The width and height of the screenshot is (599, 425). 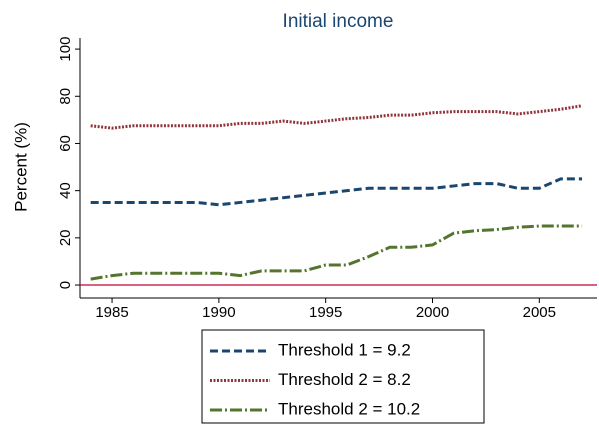 What do you see at coordinates (65, 285) in the screenshot?
I see `y-tick-label: 0` at bounding box center [65, 285].